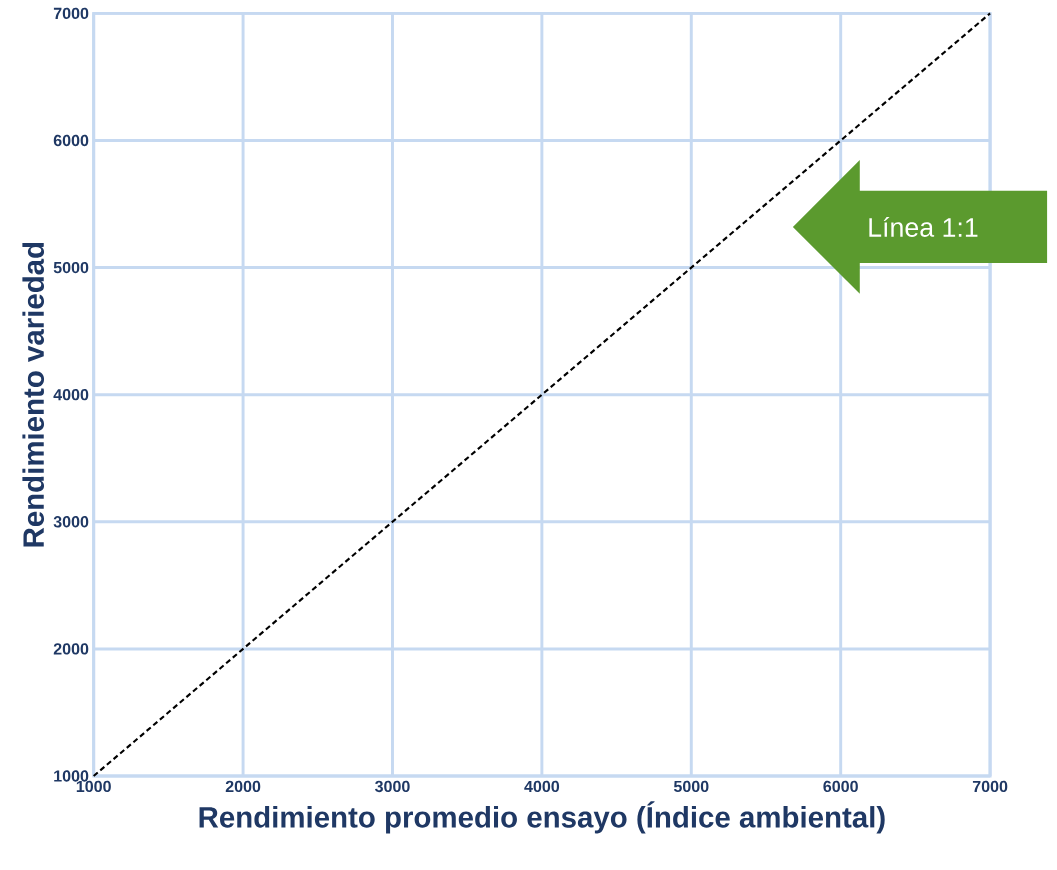 Image resolution: width=1057 pixels, height=870 pixels. What do you see at coordinates (542, 817) in the screenshot?
I see `x-axis-title: Rendimiento promedio ensayo (Índice ambiental)` at bounding box center [542, 817].